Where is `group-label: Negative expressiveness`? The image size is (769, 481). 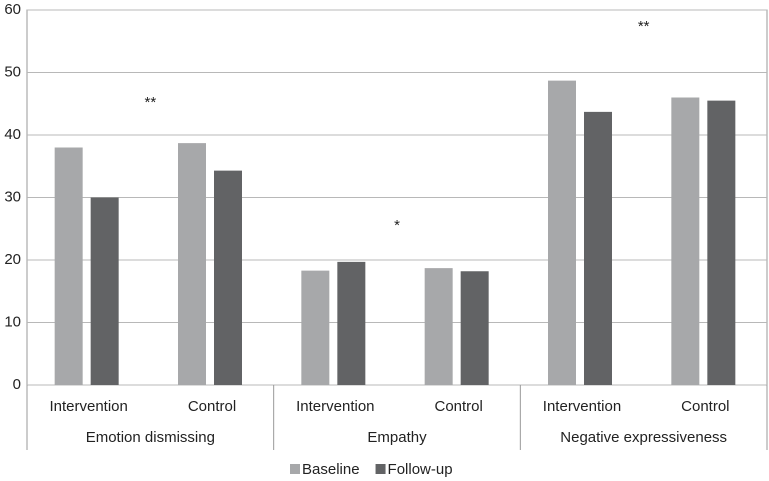 group-label: Negative expressiveness is located at coordinates (643, 437).